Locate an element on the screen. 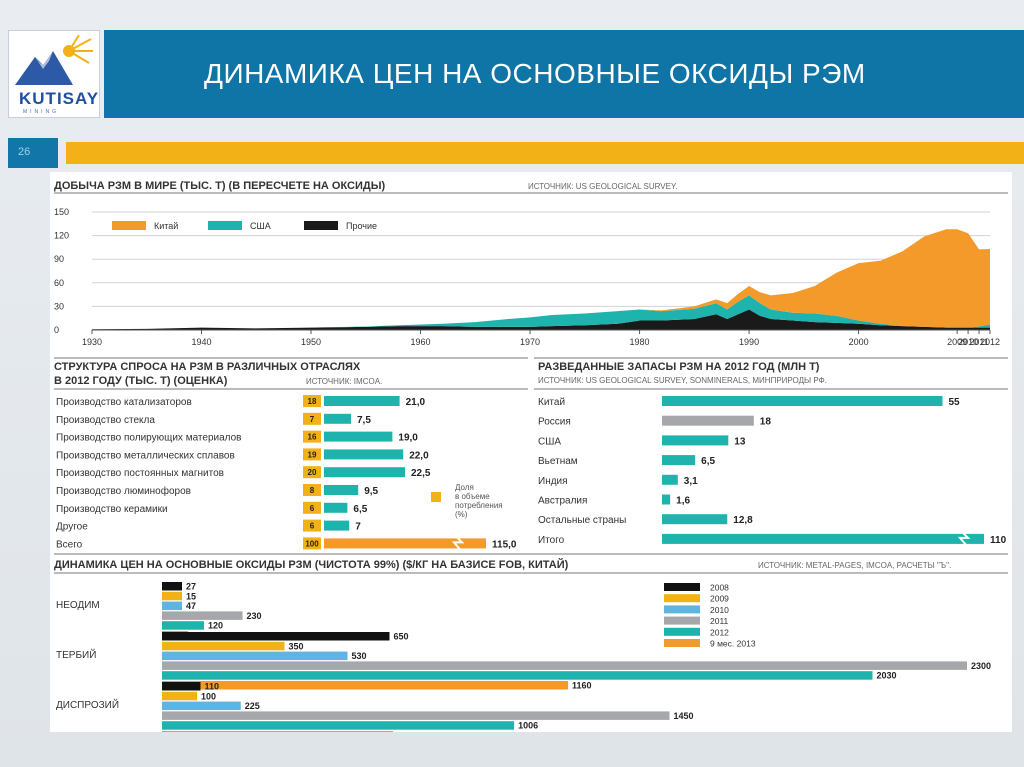  demand-value: 21,0 is located at coordinates (416, 402).